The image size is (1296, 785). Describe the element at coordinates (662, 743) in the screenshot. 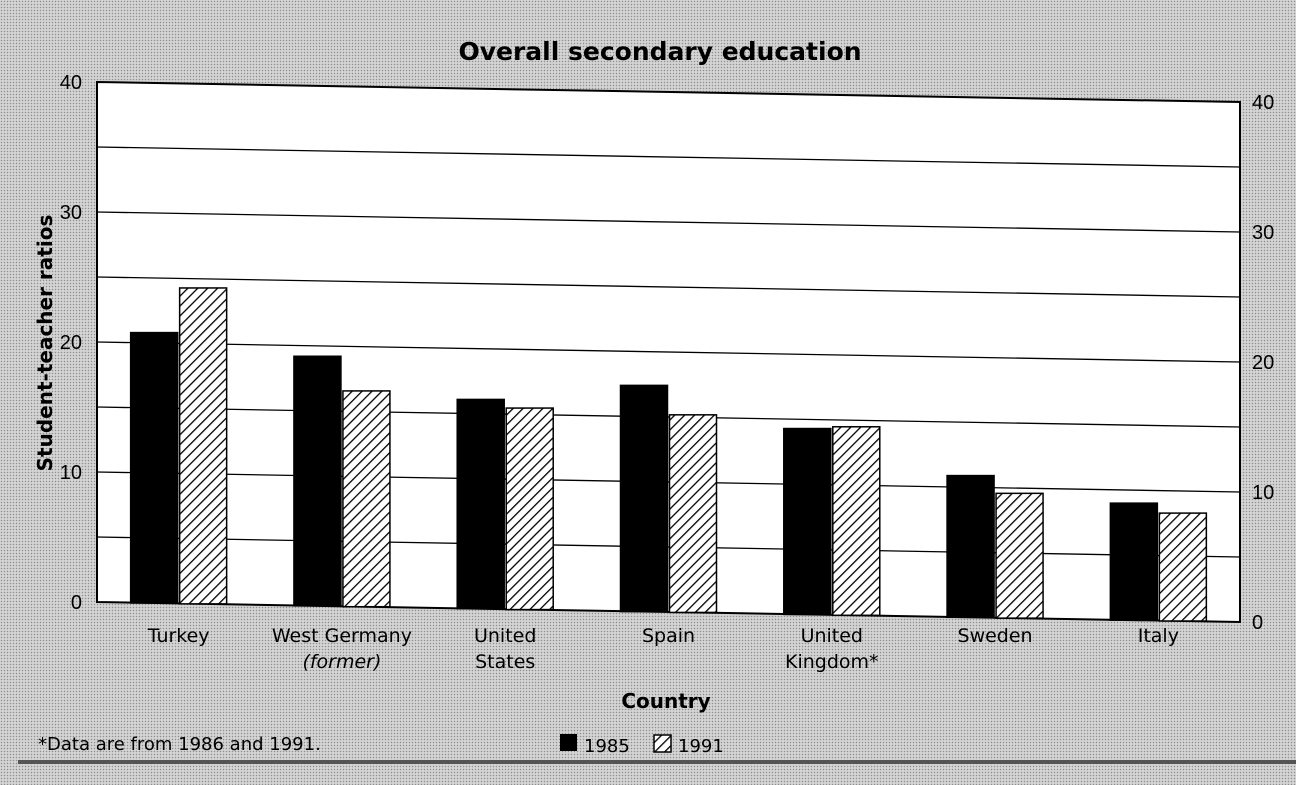

I see `legend-swatch-1991` at that location.